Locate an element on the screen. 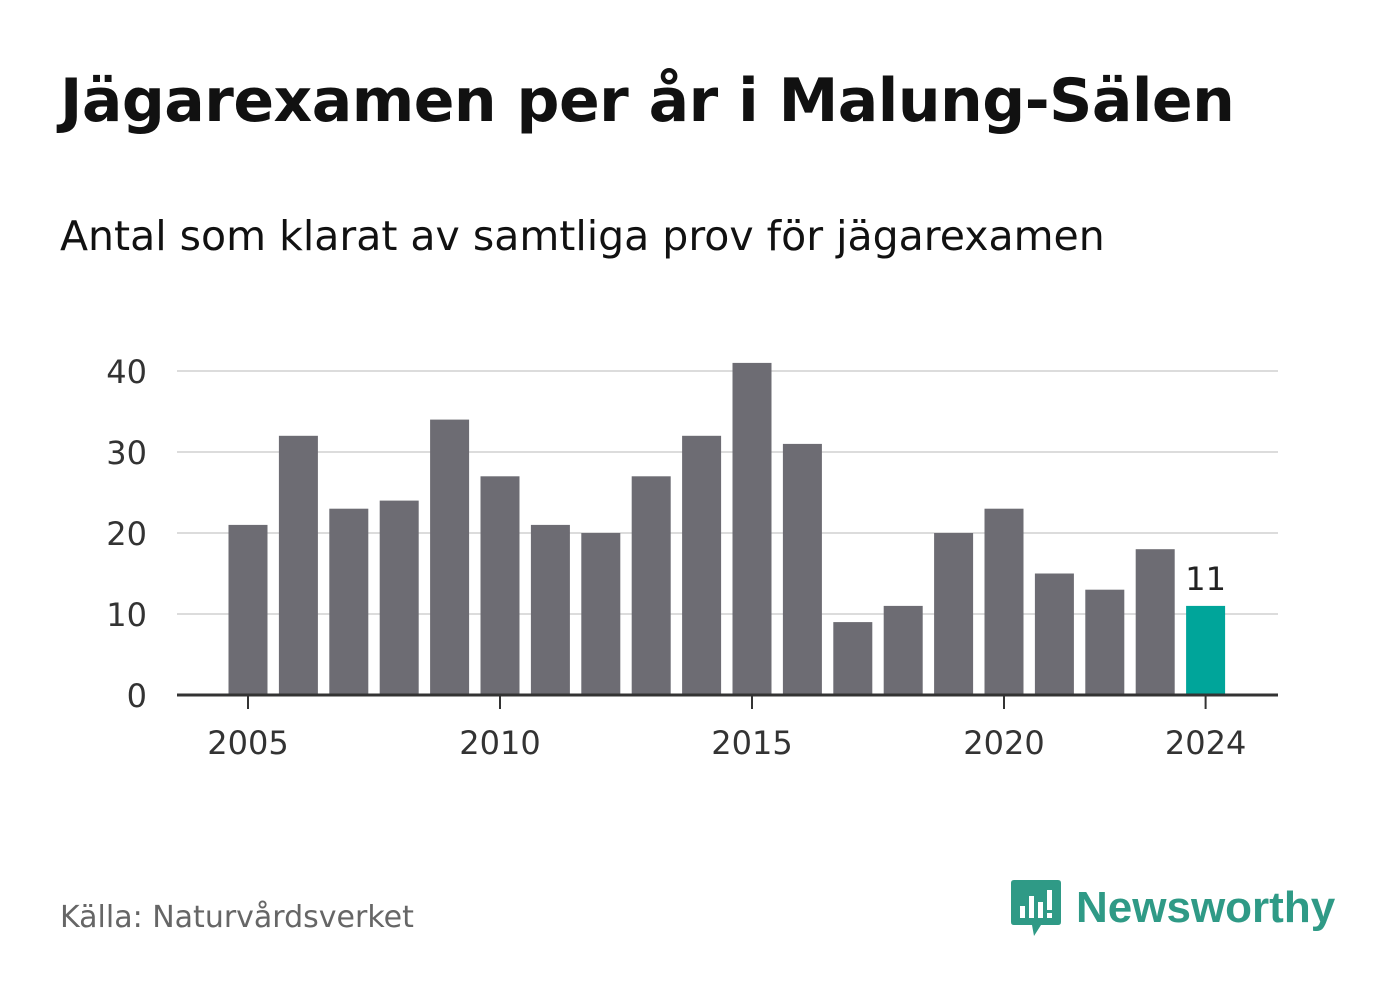 This screenshot has width=1382, height=999. brand-name: Newsworthy is located at coordinates (1206, 907).